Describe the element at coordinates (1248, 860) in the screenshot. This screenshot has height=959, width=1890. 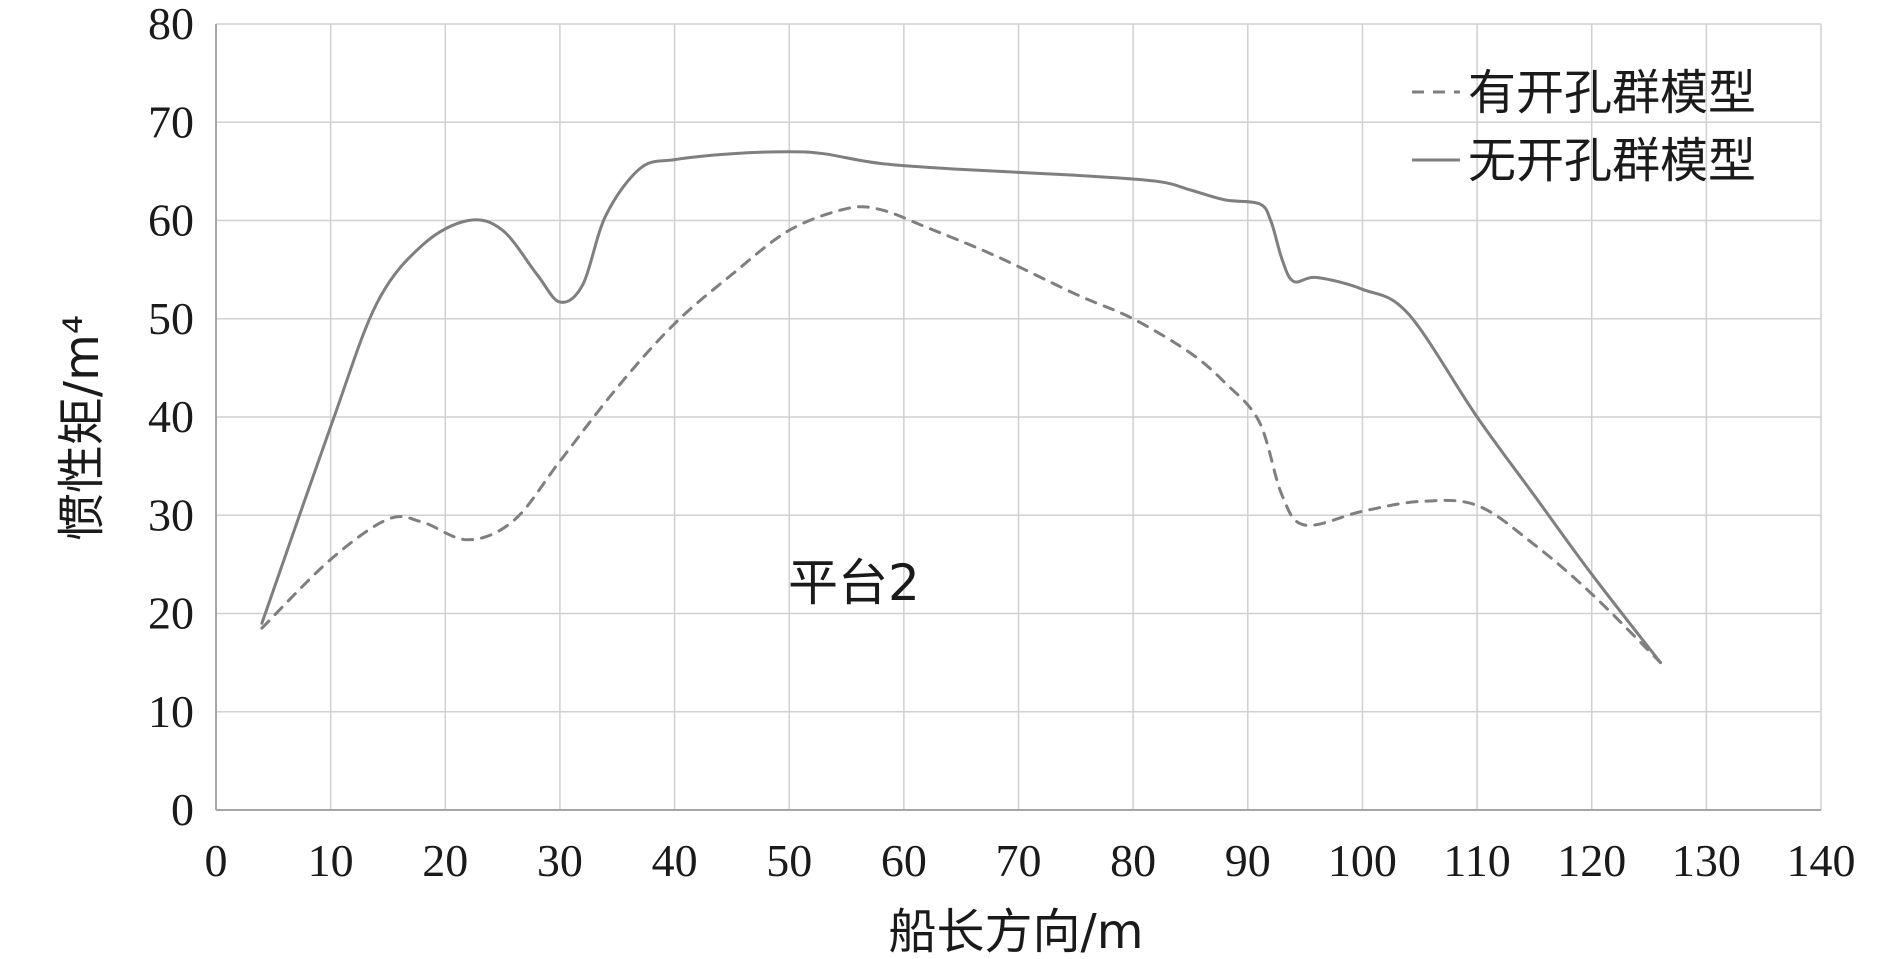
I see `x-tick-label: 90` at that location.